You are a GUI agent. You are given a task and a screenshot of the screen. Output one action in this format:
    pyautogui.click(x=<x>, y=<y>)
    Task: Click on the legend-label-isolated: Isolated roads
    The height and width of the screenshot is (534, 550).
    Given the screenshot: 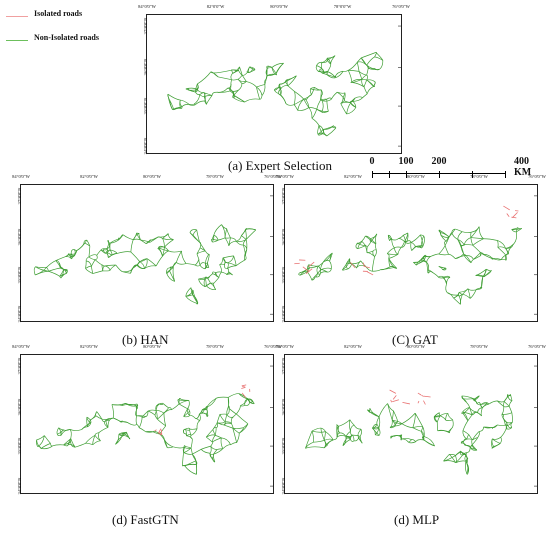 What is the action you would take?
    pyautogui.click(x=58, y=13)
    